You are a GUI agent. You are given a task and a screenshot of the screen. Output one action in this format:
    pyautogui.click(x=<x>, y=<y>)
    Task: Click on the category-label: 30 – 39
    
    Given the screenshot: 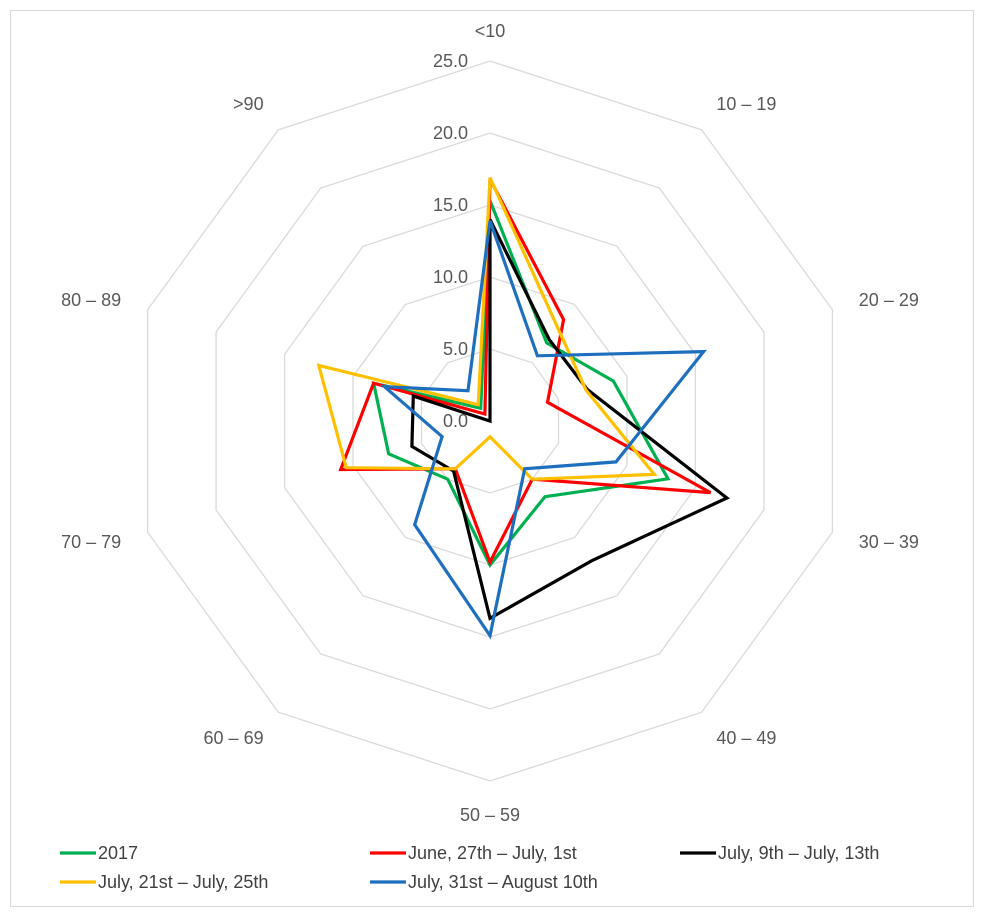 What is the action you would take?
    pyautogui.click(x=889, y=542)
    